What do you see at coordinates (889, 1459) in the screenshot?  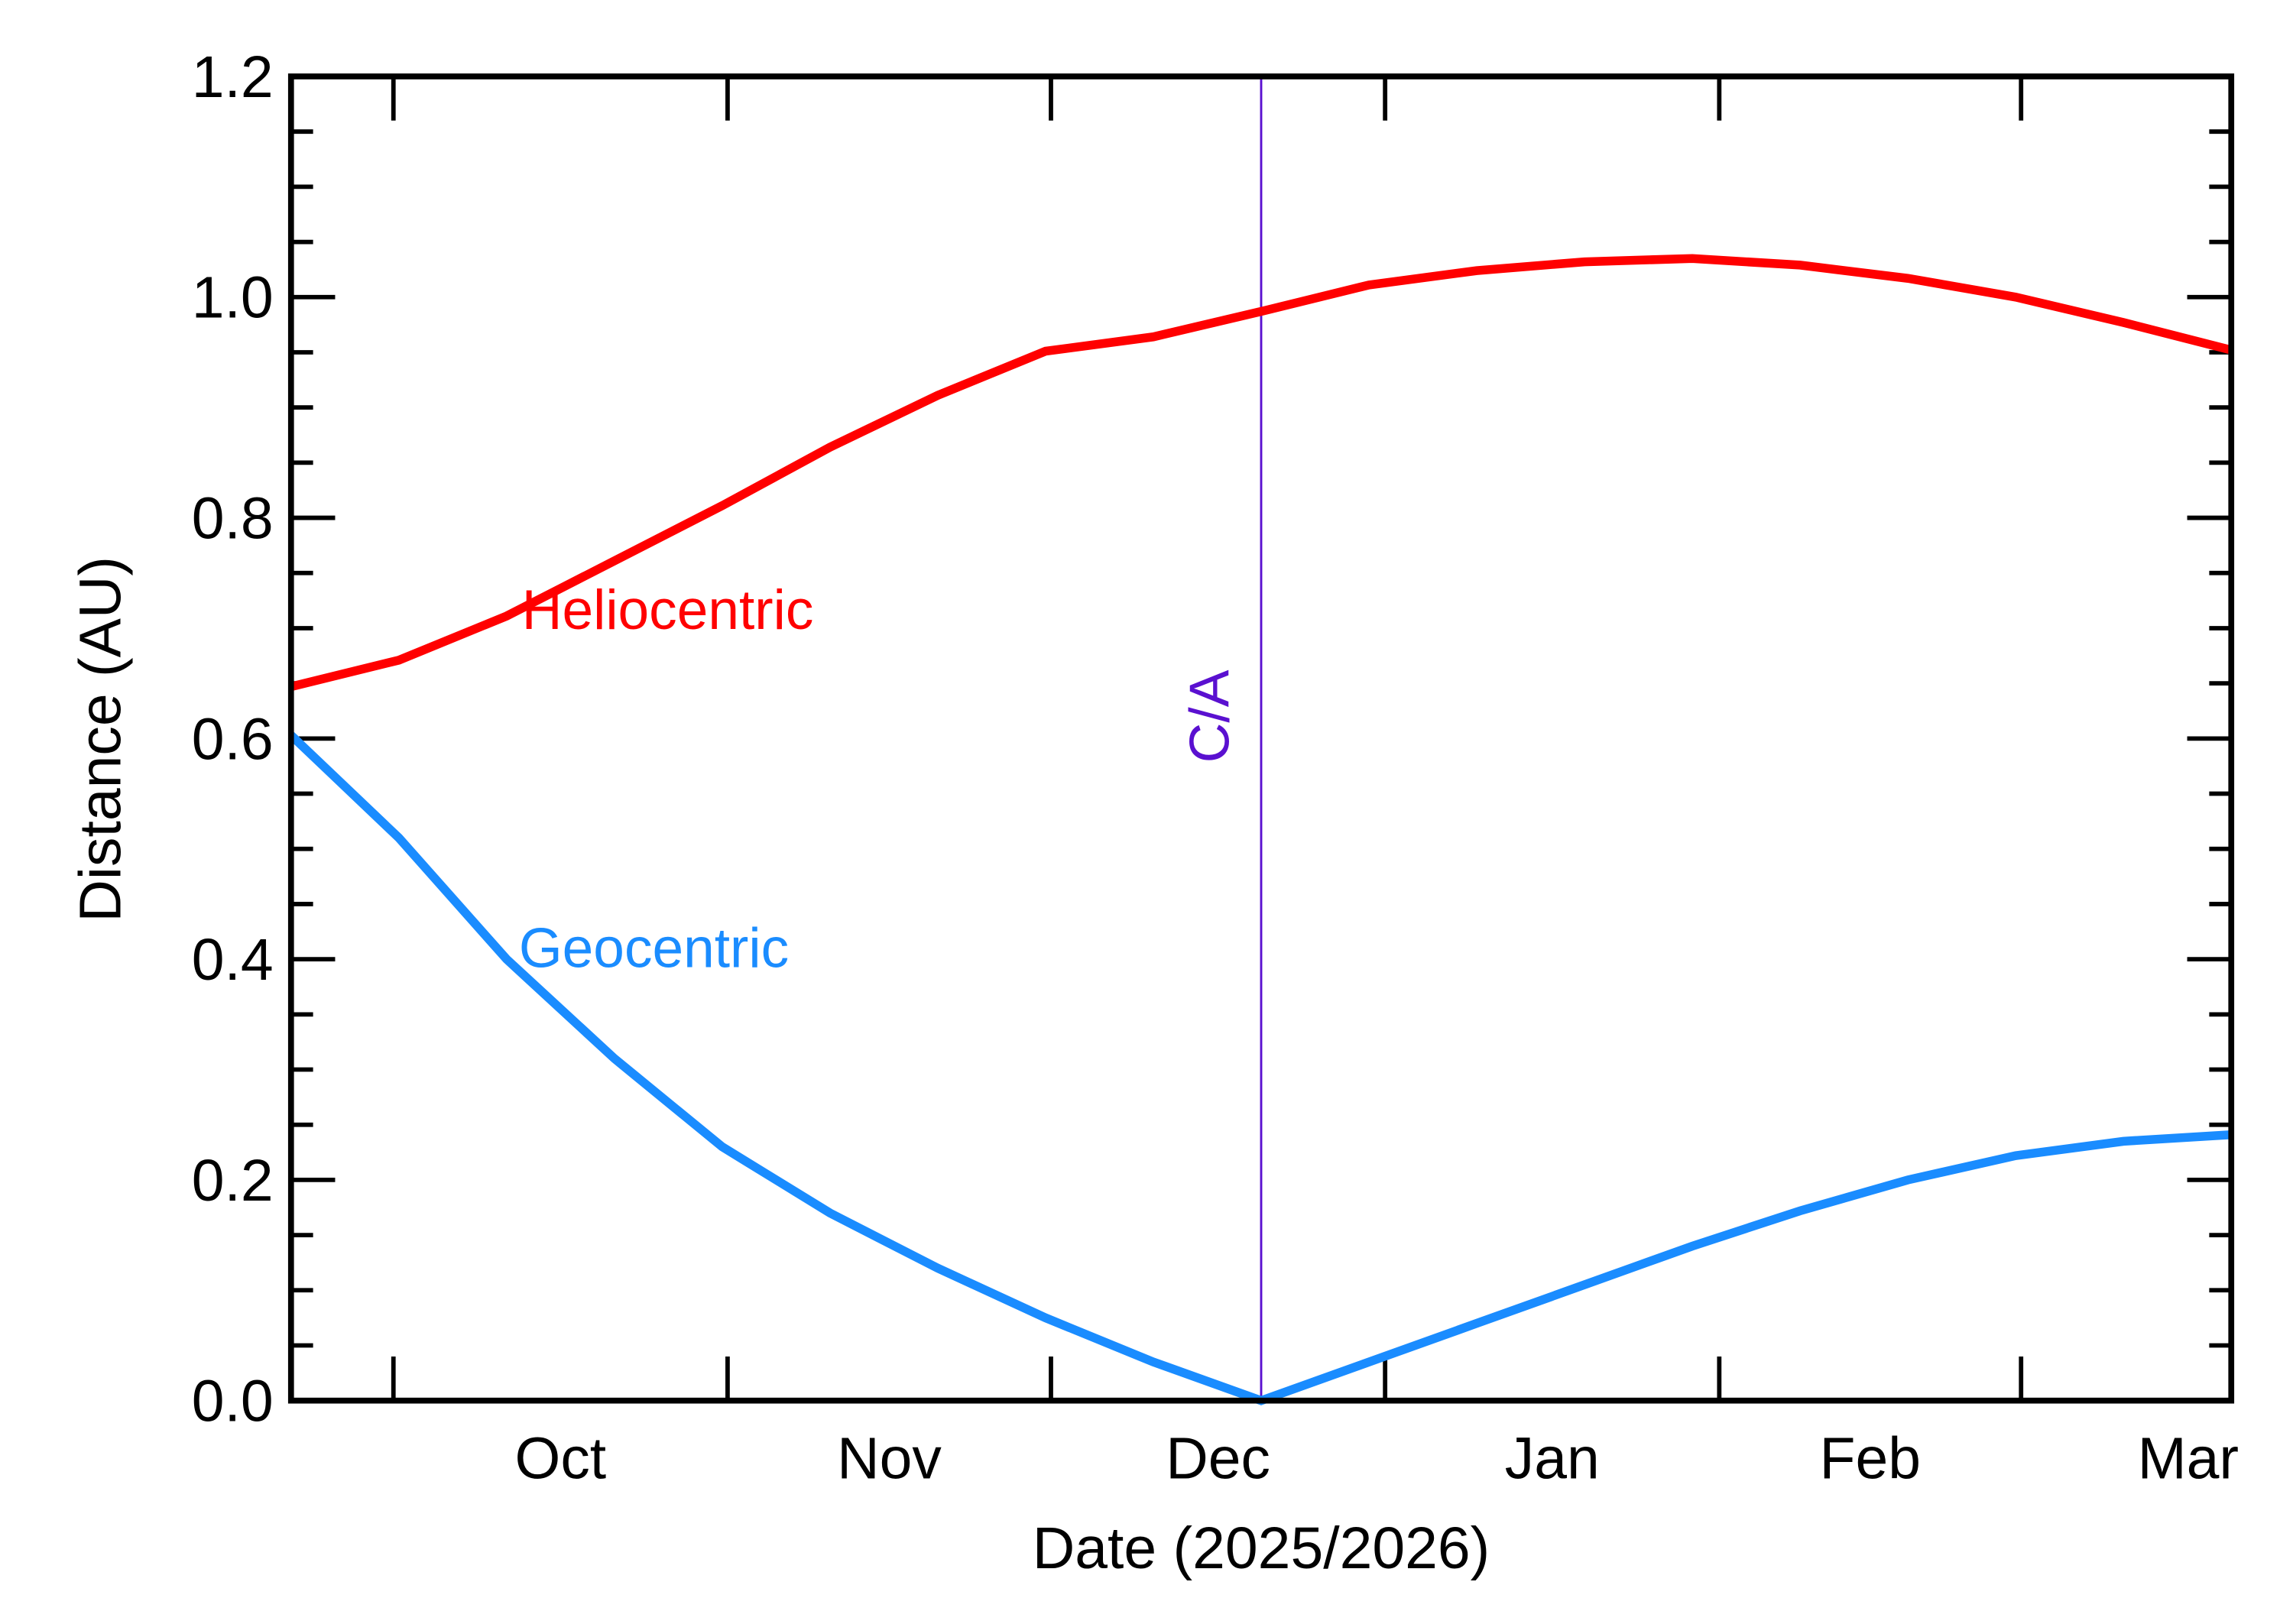 I see `x-tick-label: Nov` at bounding box center [889, 1459].